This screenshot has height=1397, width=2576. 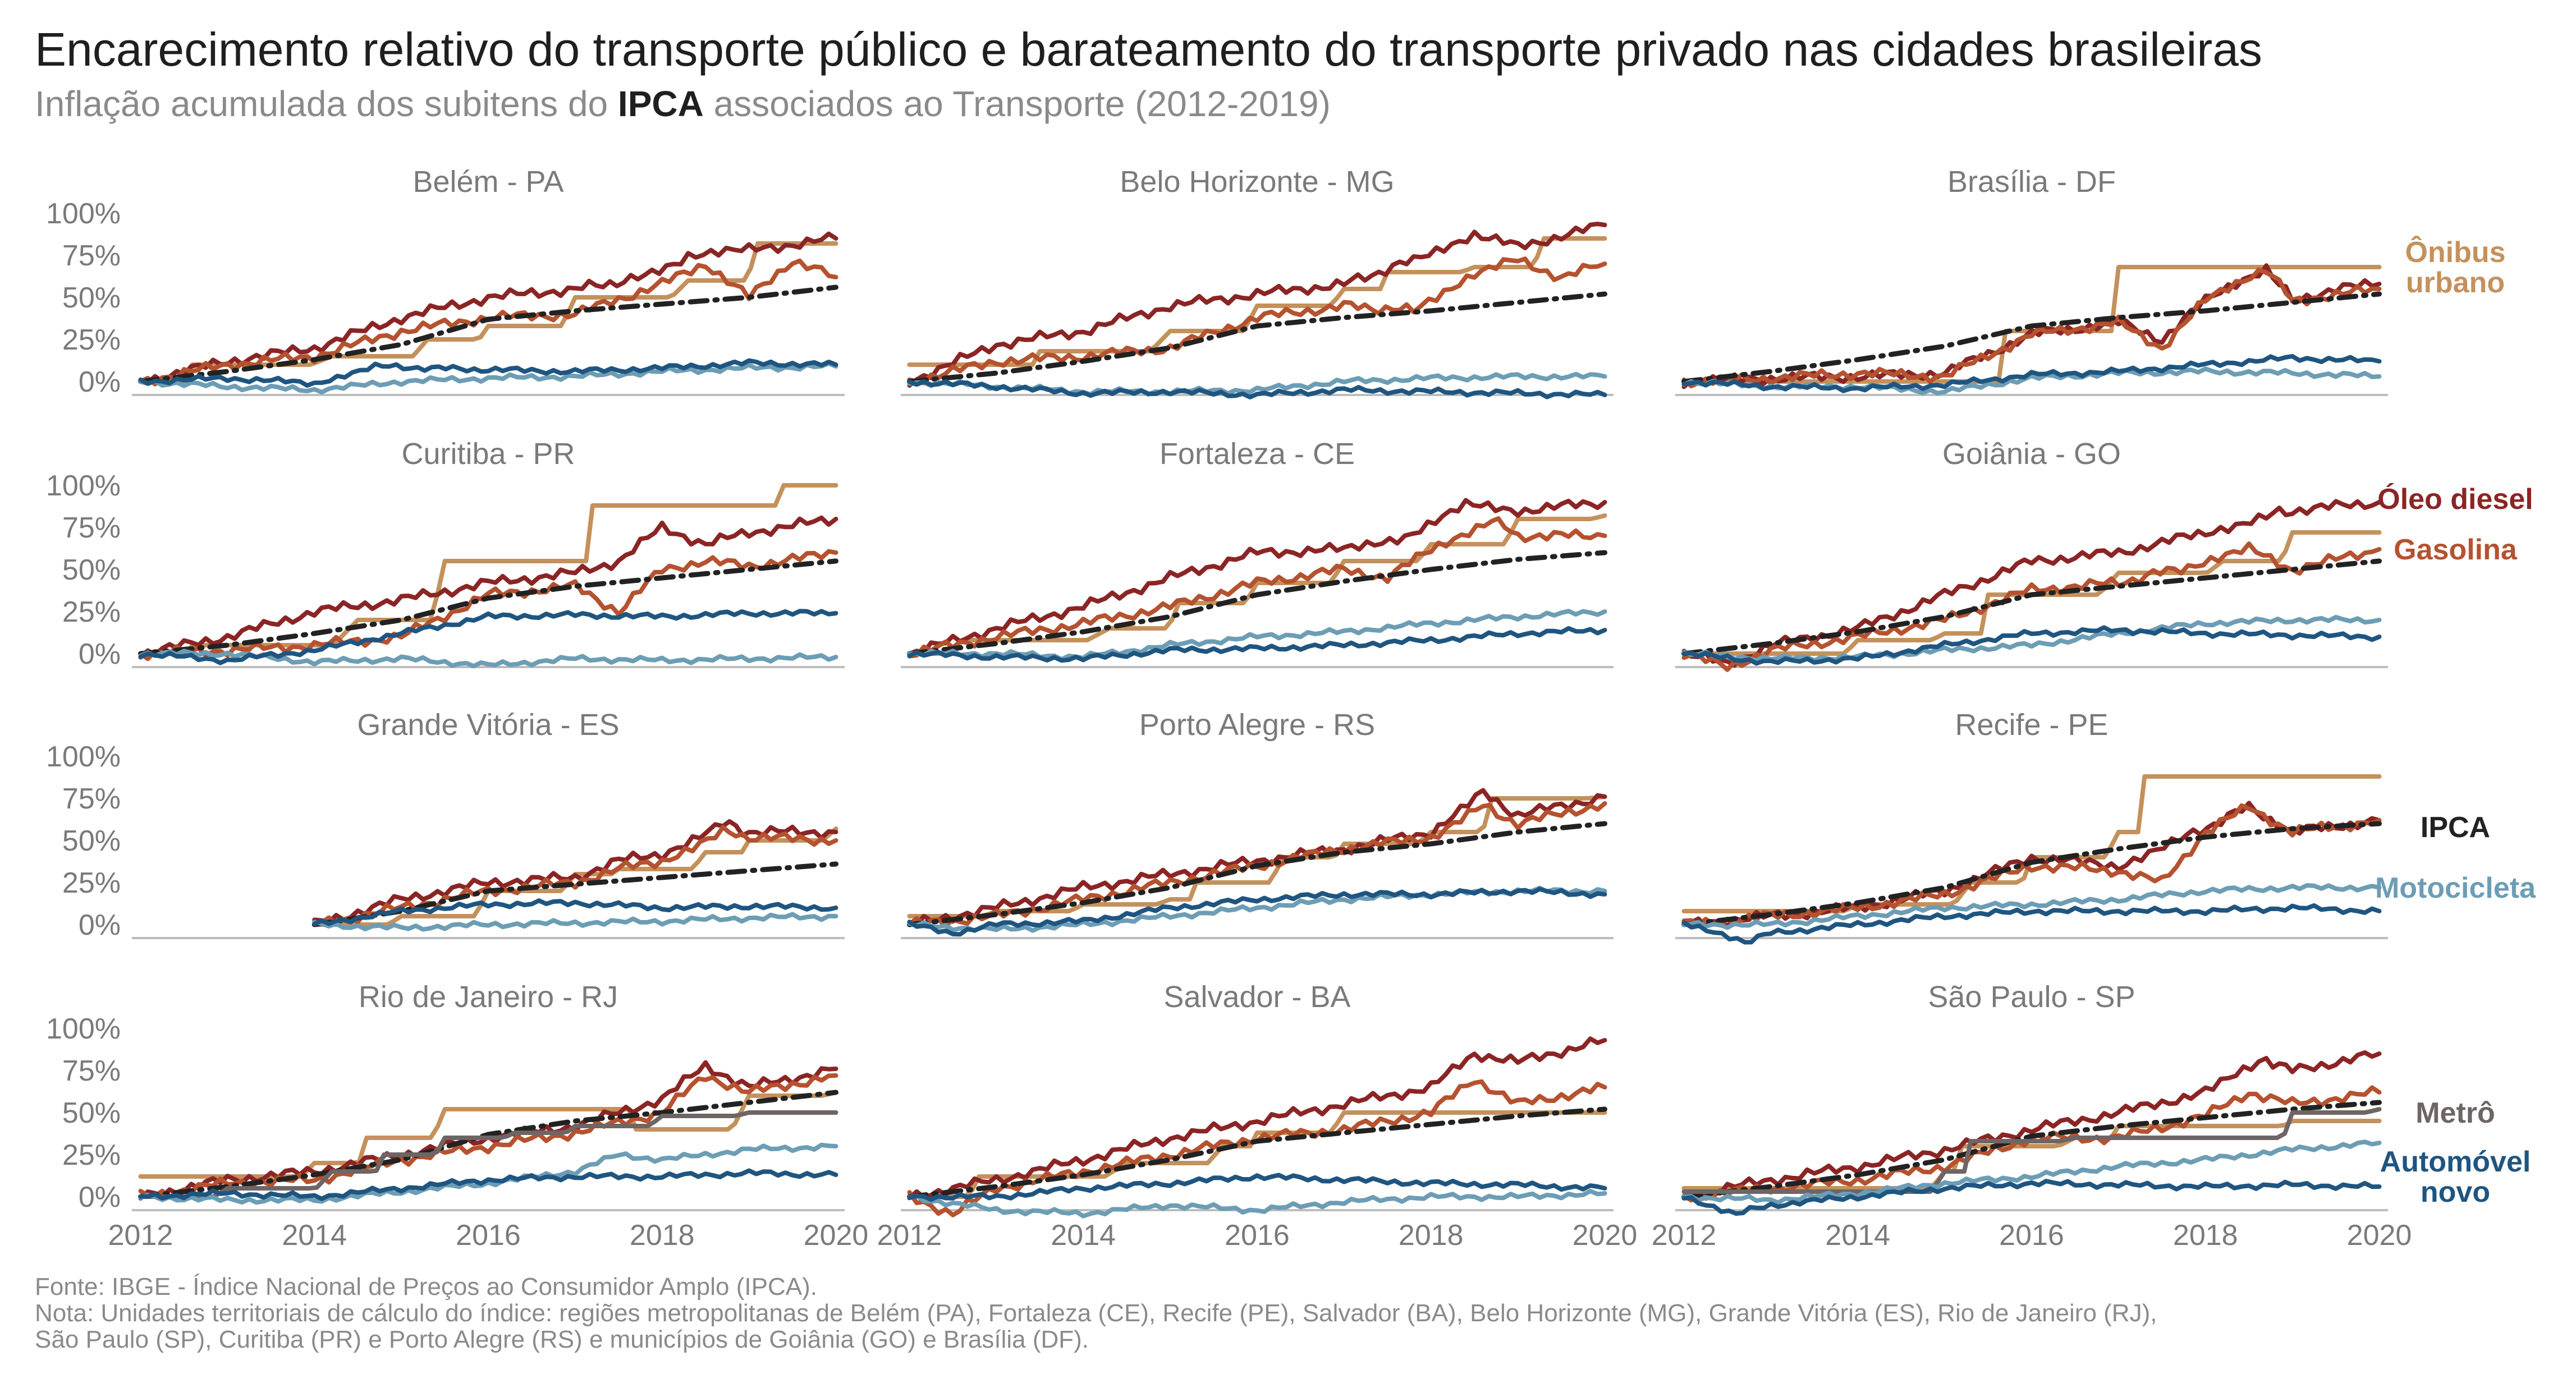 I want to click on panel-7-y-tick-label: 75%, so click(x=91, y=799).